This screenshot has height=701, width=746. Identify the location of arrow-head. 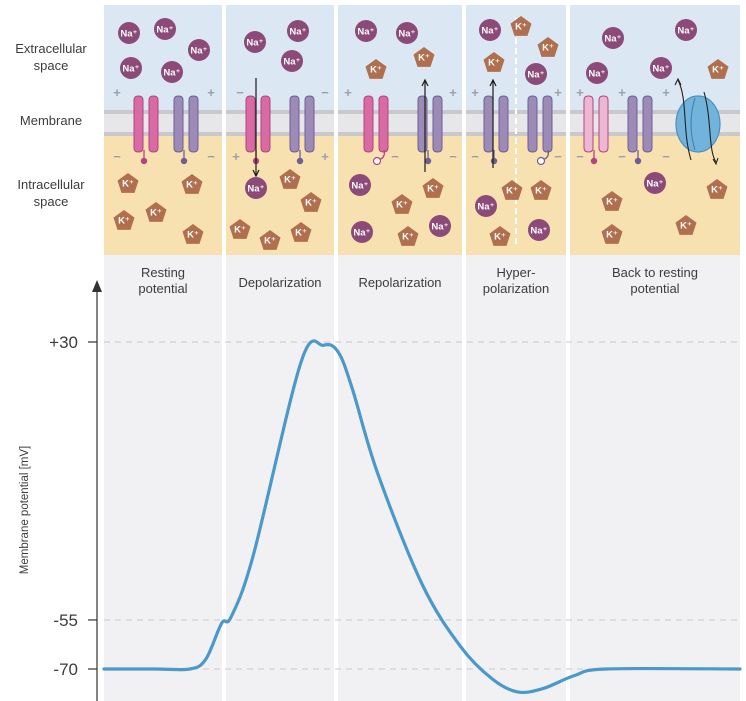
(715, 161).